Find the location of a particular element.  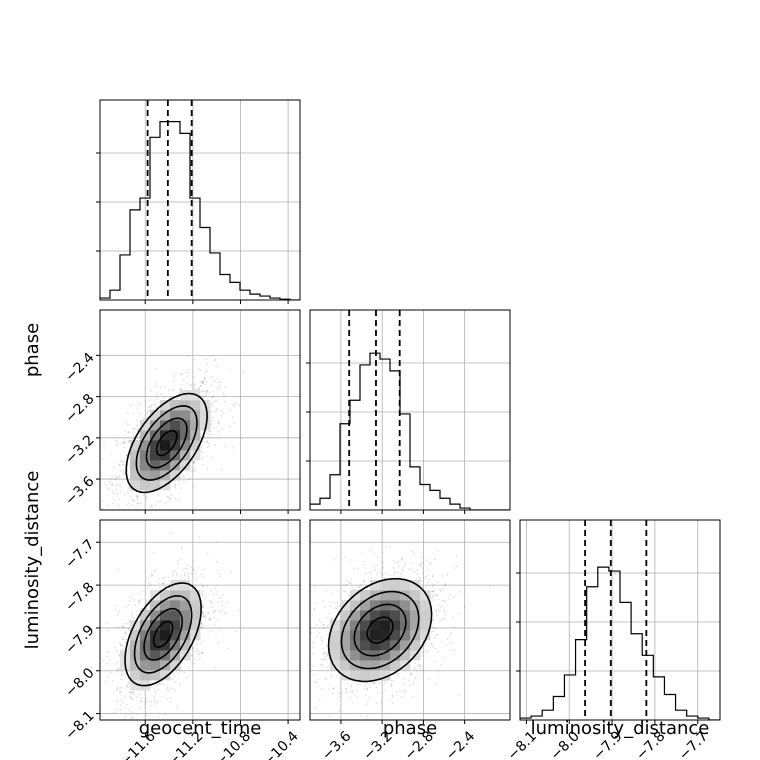

panel-geocent_time-geocent_time is located at coordinates (198, 201).